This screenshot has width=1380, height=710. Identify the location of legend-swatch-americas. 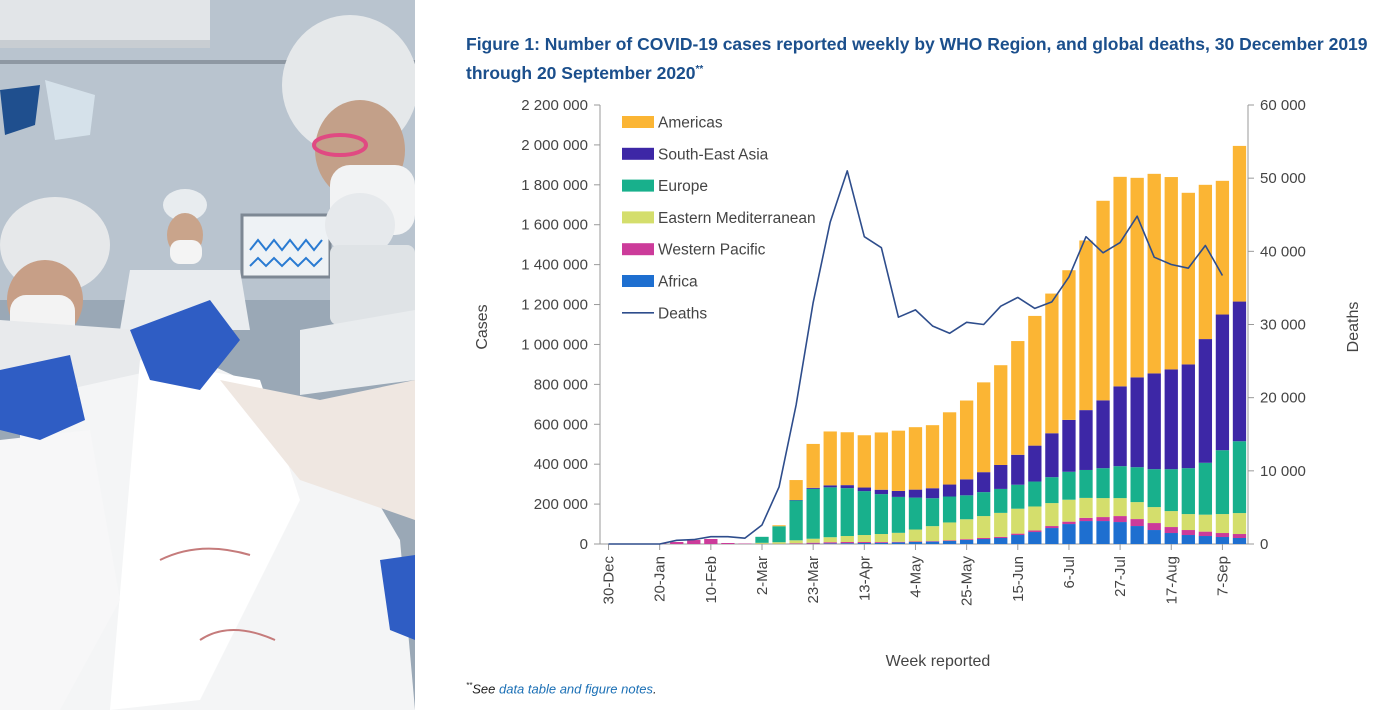
(638, 122).